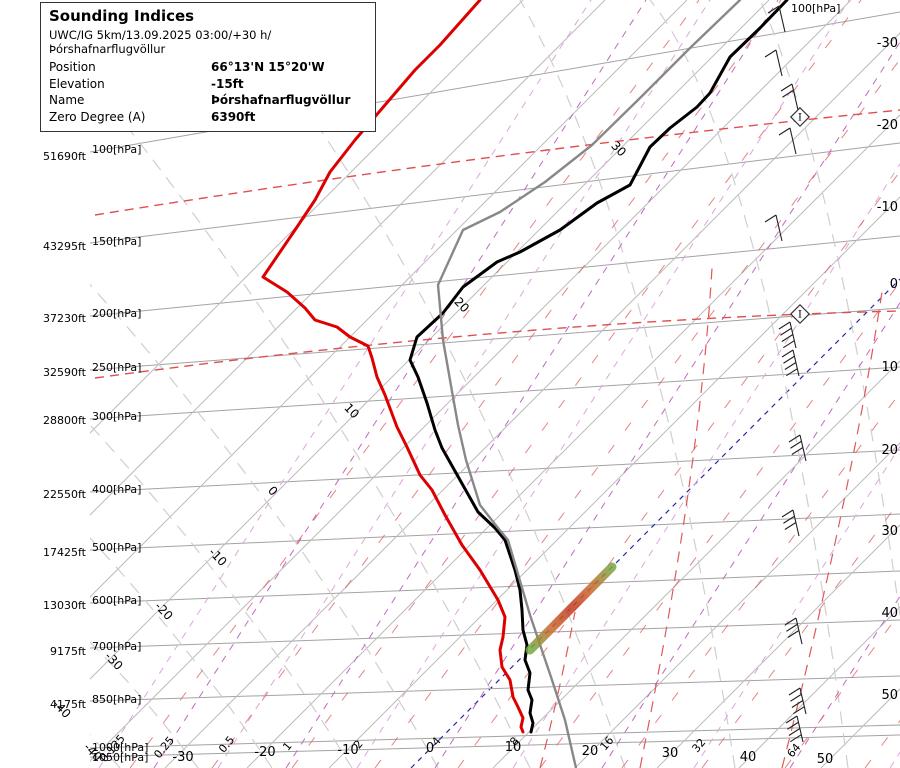  I want to click on pressure-tick-label: 1050[hPa], so click(120, 757).